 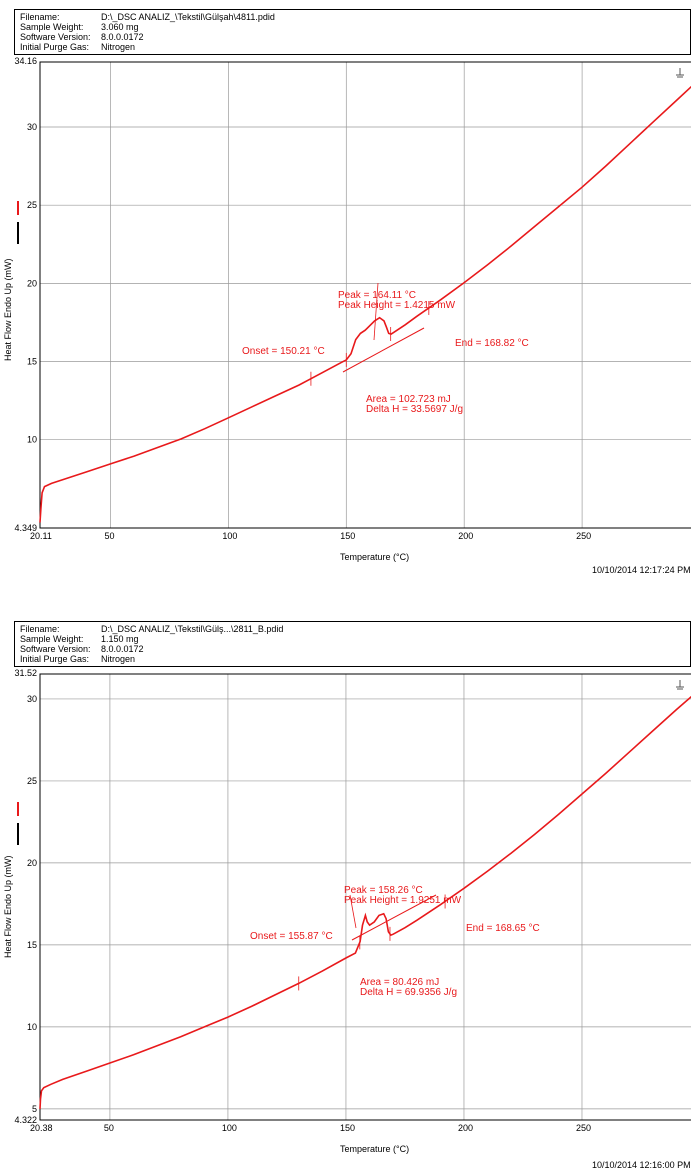 What do you see at coordinates (399, 982) in the screenshot?
I see `annotation-area-2: Area = 80.426 mJ` at bounding box center [399, 982].